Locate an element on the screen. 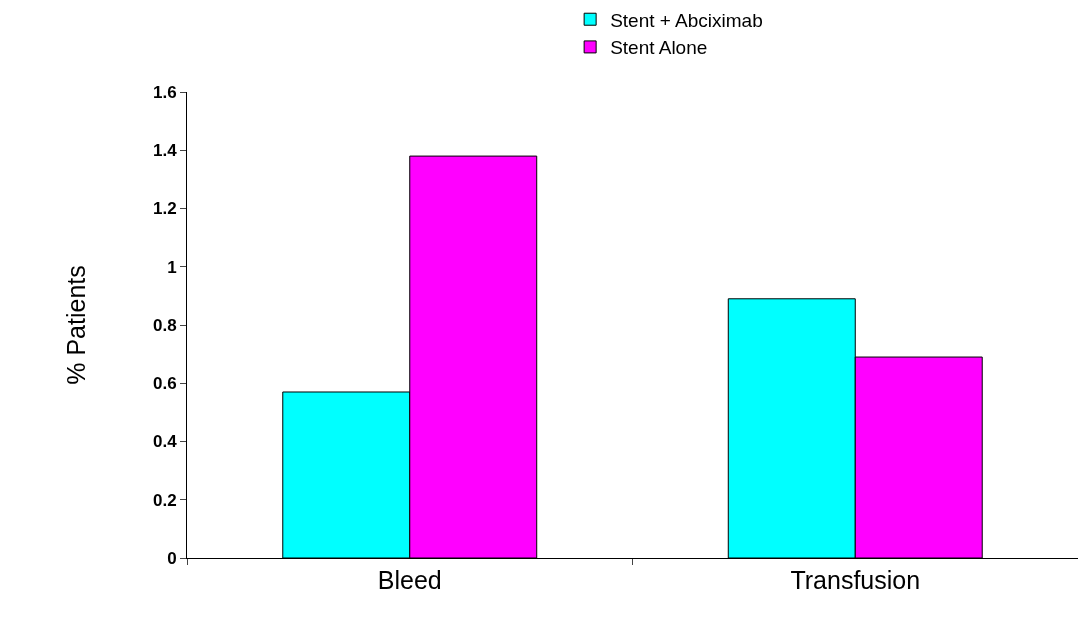 This screenshot has width=1078, height=618. x-tick-label: Bleed is located at coordinates (409, 580).